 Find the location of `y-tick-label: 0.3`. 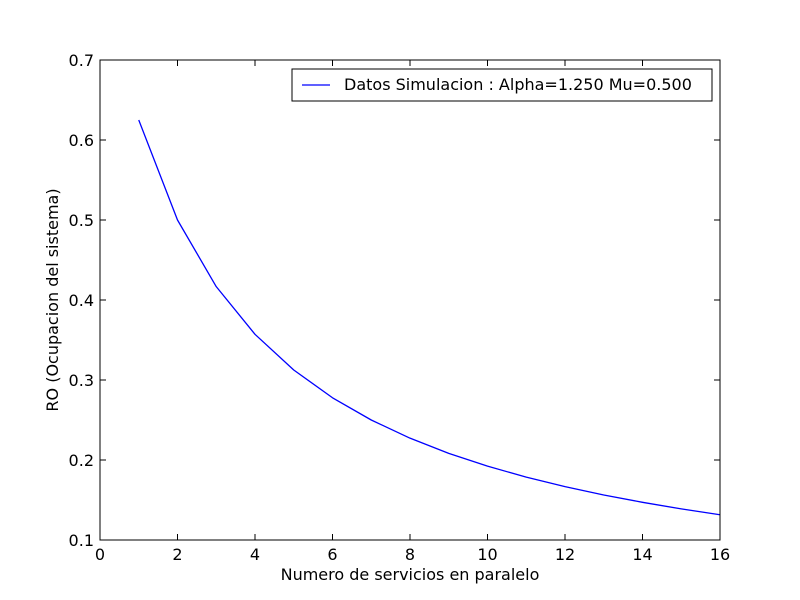

y-tick-label: 0.3 is located at coordinates (81, 380).